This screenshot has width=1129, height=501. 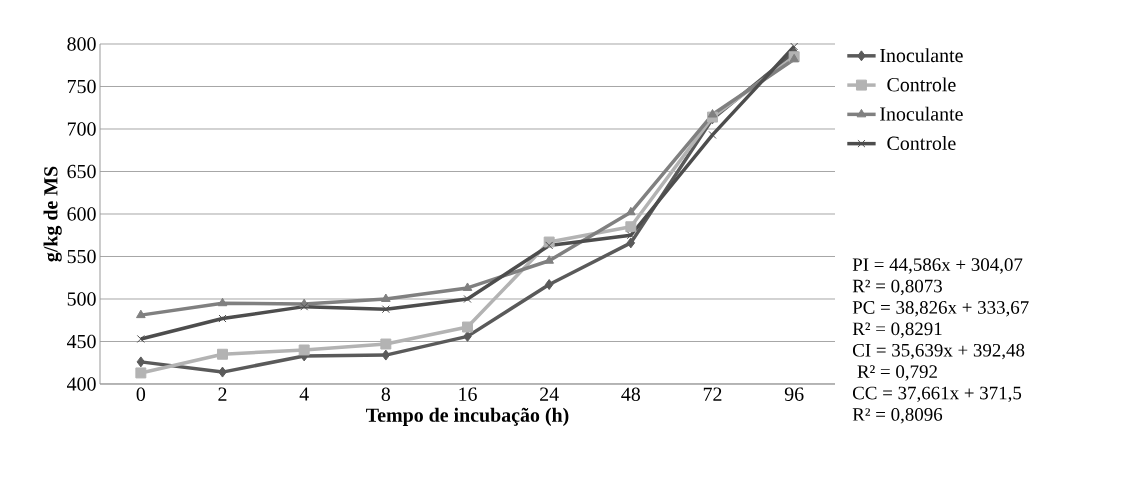 What do you see at coordinates (937, 266) in the screenshot?
I see `text: PI = 44,586x + 304,07` at bounding box center [937, 266].